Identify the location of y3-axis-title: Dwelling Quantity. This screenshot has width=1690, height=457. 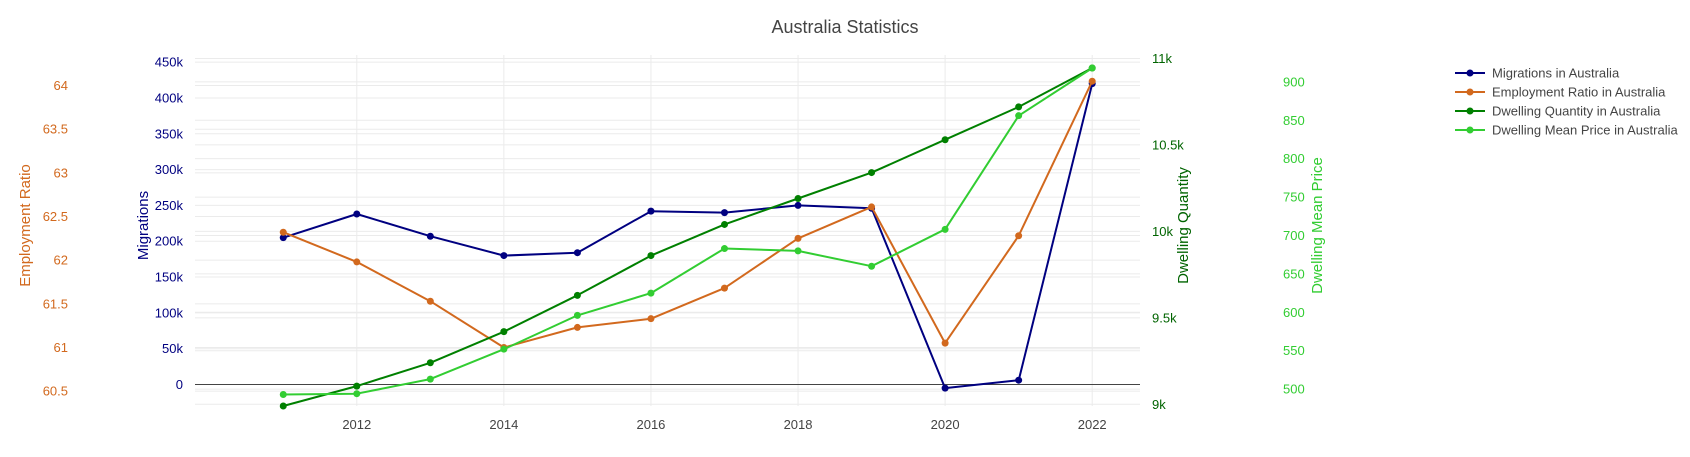
(1183, 225).